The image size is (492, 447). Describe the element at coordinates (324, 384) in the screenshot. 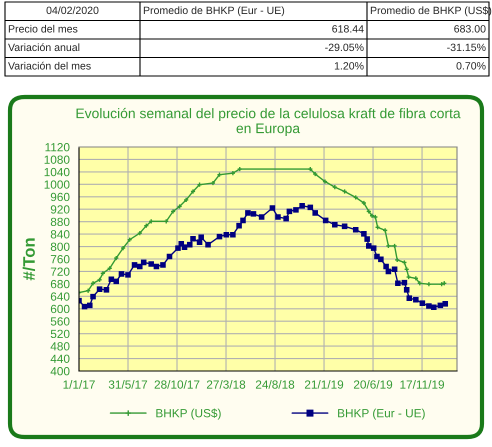

I see `x-tick-label: 21/1/19` at that location.